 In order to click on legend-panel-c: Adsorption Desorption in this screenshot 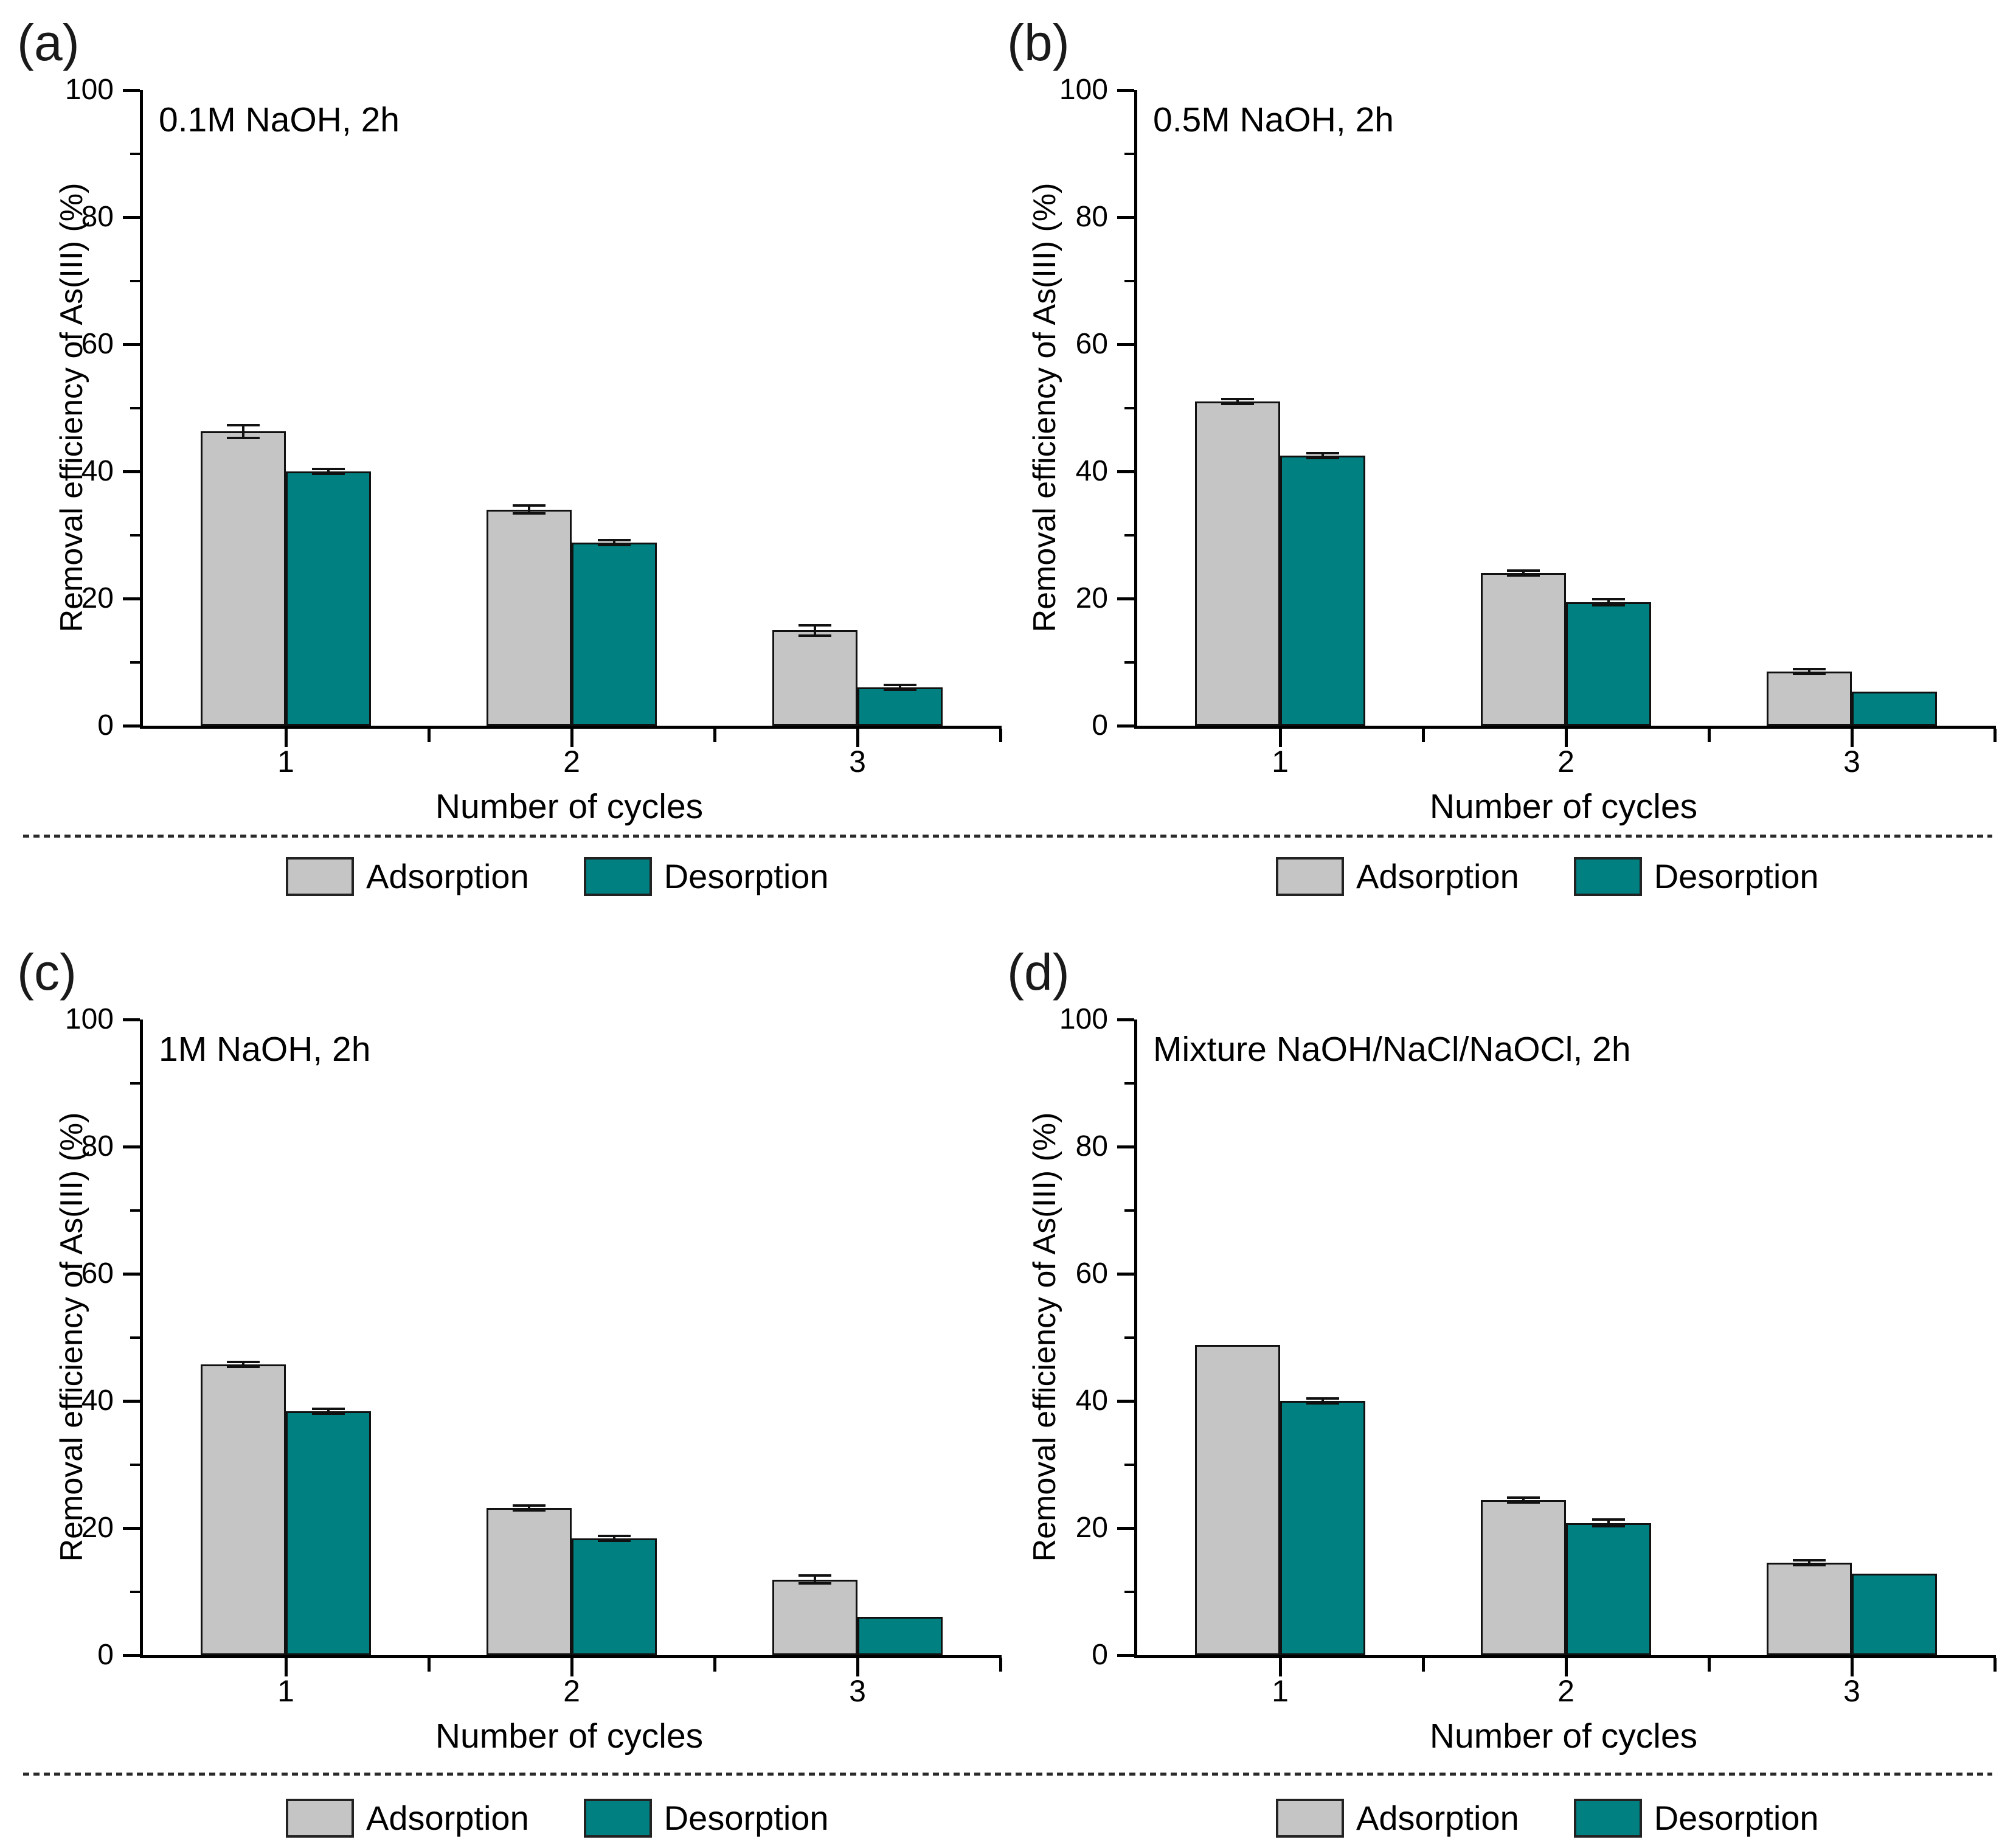, I will do `click(557, 1818)`.